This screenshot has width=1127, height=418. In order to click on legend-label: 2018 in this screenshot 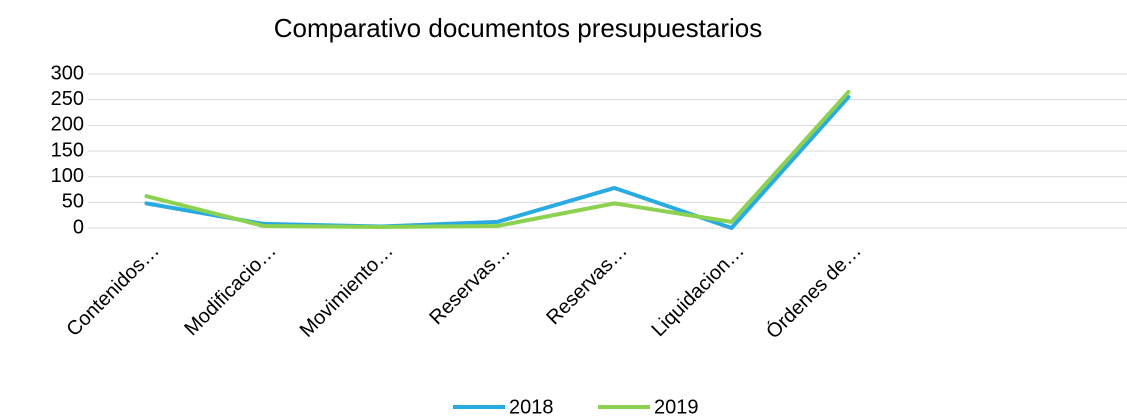, I will do `click(531, 407)`.